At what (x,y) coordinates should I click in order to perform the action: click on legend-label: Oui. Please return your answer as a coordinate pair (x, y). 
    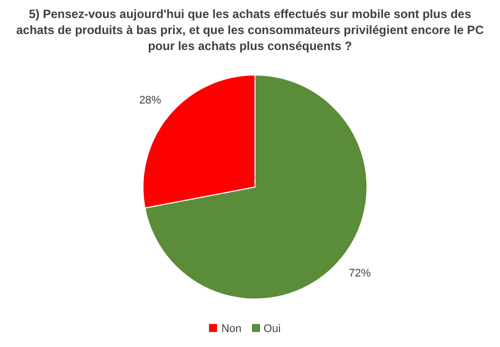
    Looking at the image, I should click on (272, 329).